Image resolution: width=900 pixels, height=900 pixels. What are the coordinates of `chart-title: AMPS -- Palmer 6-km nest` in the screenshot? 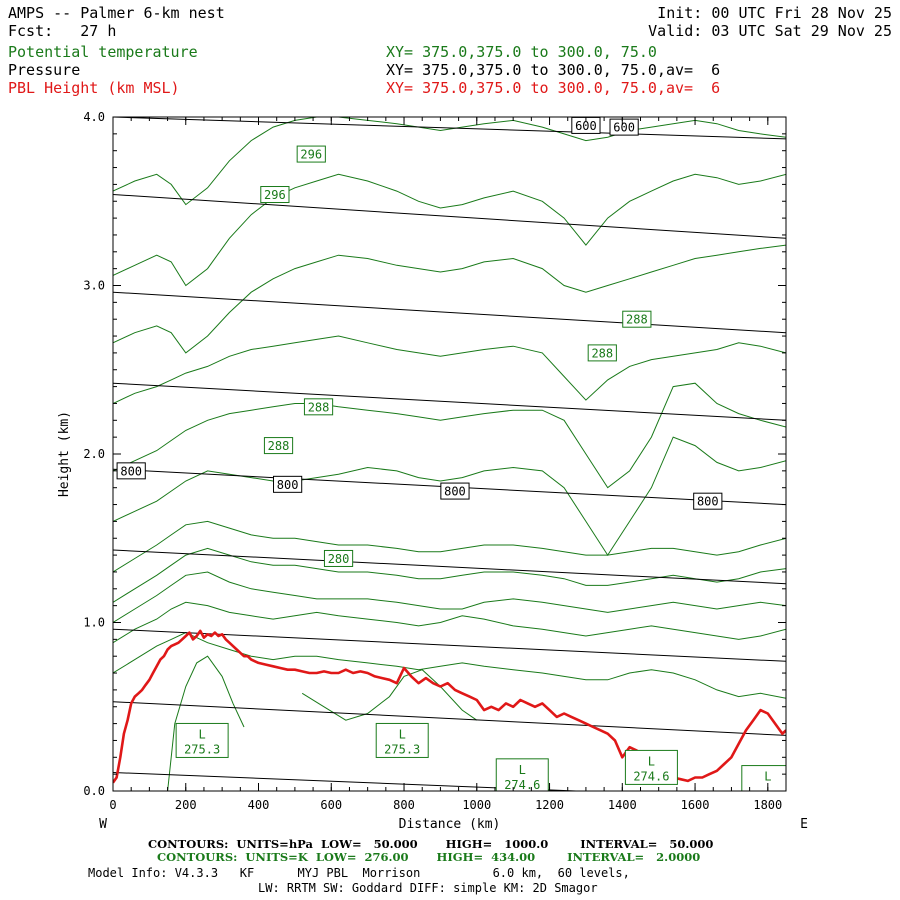 It's located at (116, 13).